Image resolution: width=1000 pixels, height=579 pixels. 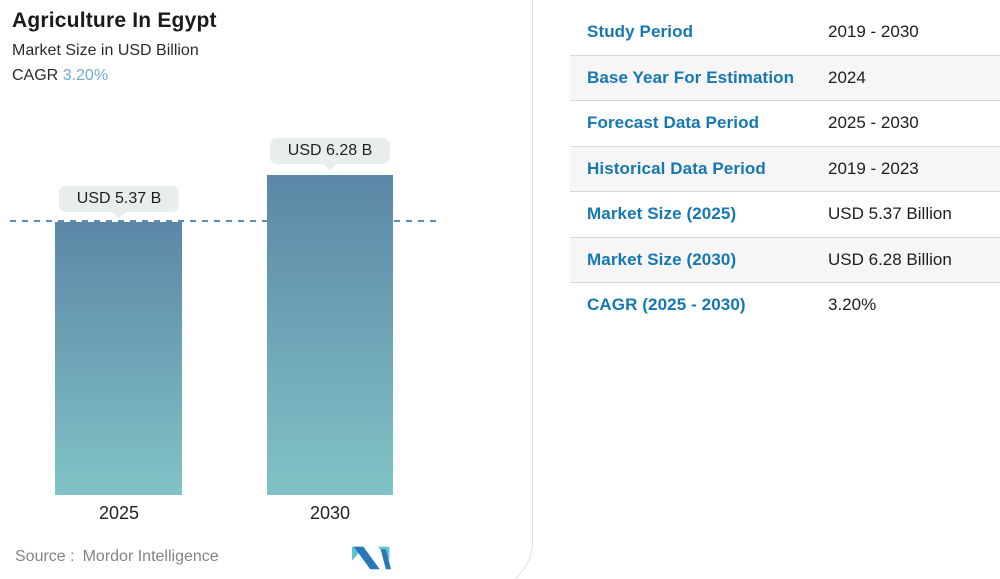 I want to click on table-row: Forecast Data Period 2025 - 2030, so click(x=785, y=123).